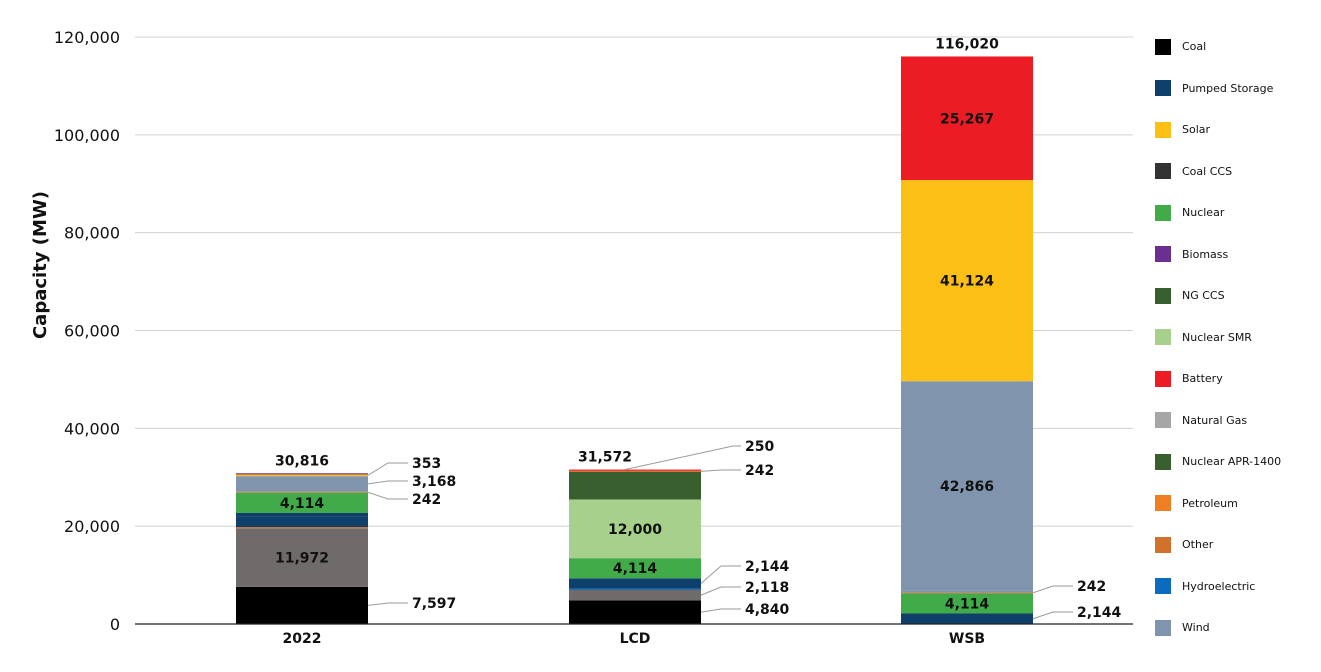 Image resolution: width=1321 pixels, height=672 pixels. What do you see at coordinates (1207, 171) in the screenshot?
I see `legend-label: Coal CCS` at bounding box center [1207, 171].